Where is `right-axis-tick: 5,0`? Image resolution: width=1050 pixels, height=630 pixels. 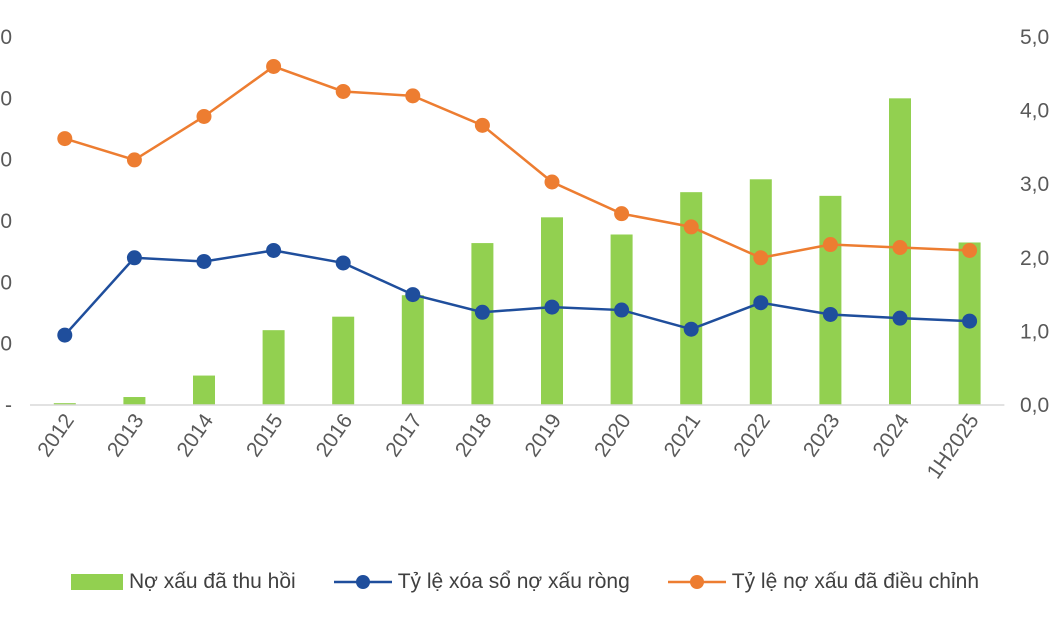 right-axis-tick: 5,0 is located at coordinates (1034, 37).